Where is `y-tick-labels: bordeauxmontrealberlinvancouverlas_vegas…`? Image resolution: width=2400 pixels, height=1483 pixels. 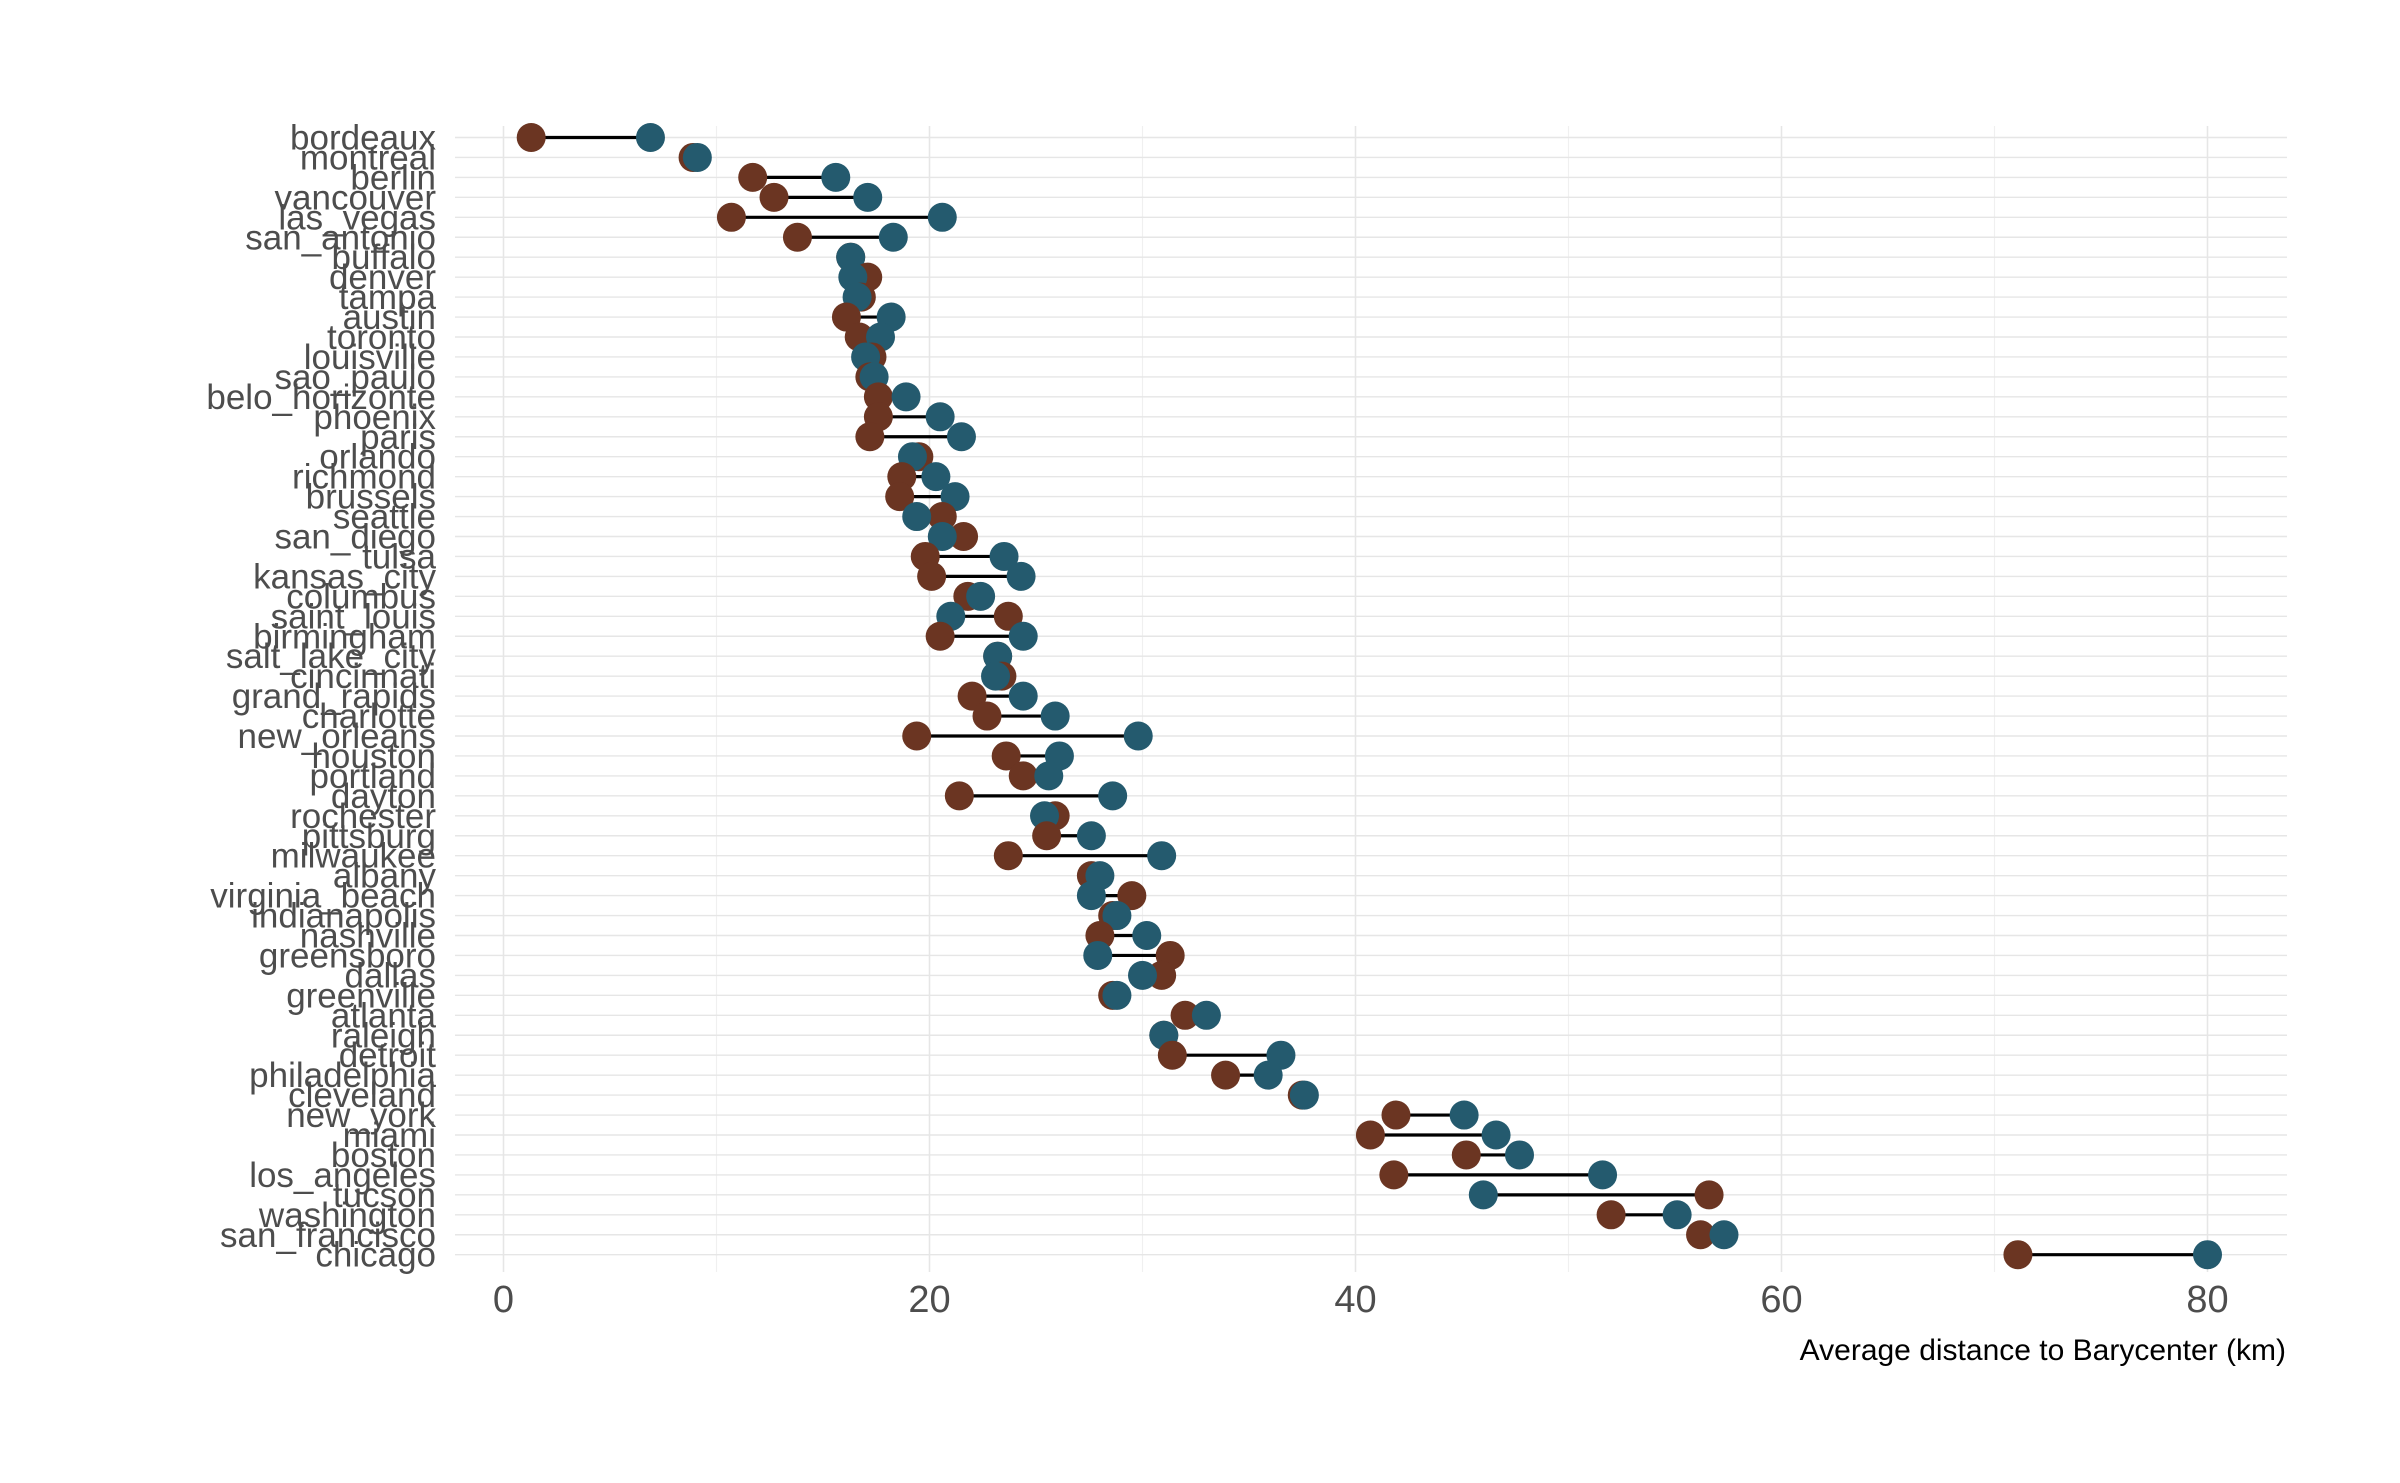
y-tick-labels: bordeauxmontrealberlinvancouverlas_vegas… is located at coordinates (321, 697).